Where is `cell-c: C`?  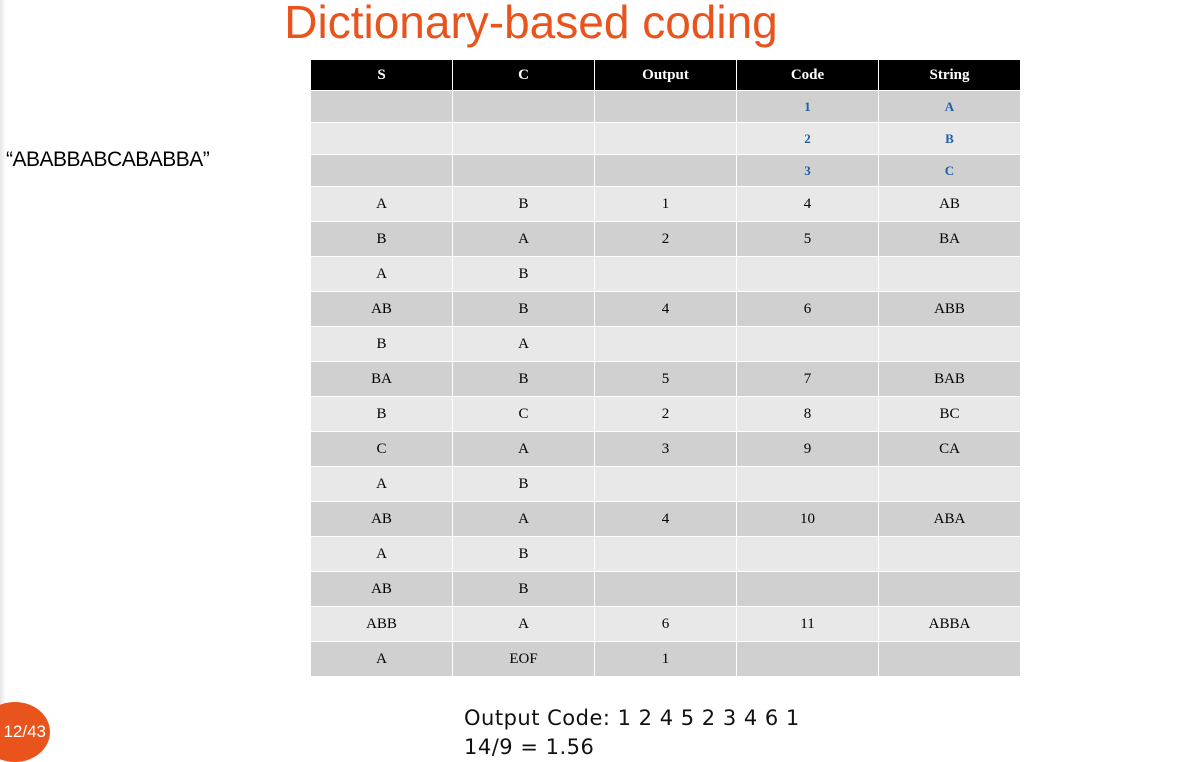 cell-c: C is located at coordinates (523, 414).